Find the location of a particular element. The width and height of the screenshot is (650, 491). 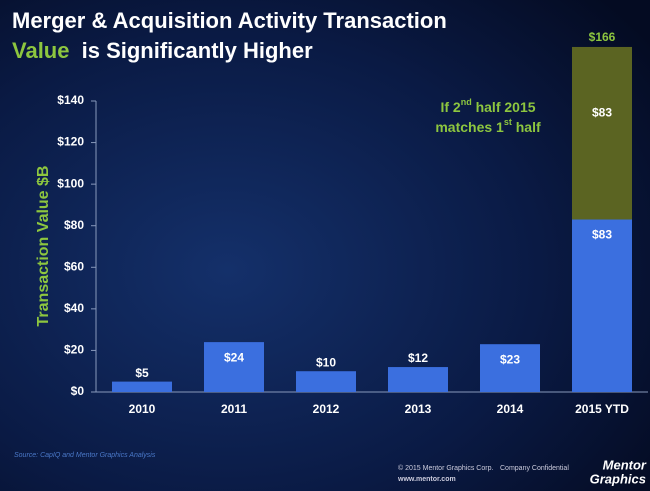

value-label: $5 is located at coordinates (142, 373).